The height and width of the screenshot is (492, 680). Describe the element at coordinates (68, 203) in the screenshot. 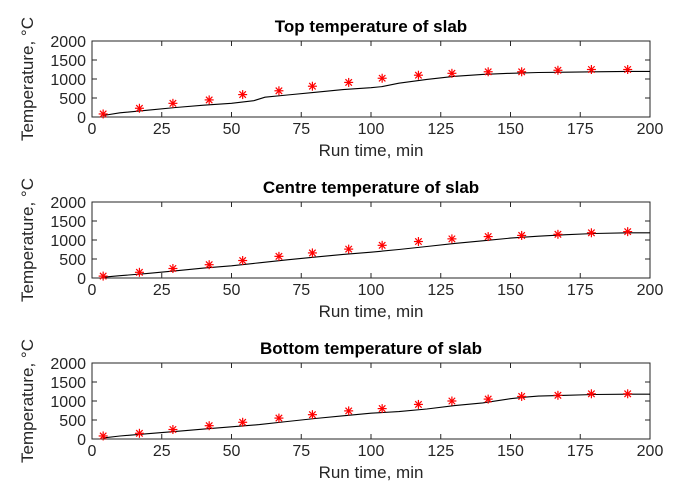

I see `y-tick-label: 2000` at that location.